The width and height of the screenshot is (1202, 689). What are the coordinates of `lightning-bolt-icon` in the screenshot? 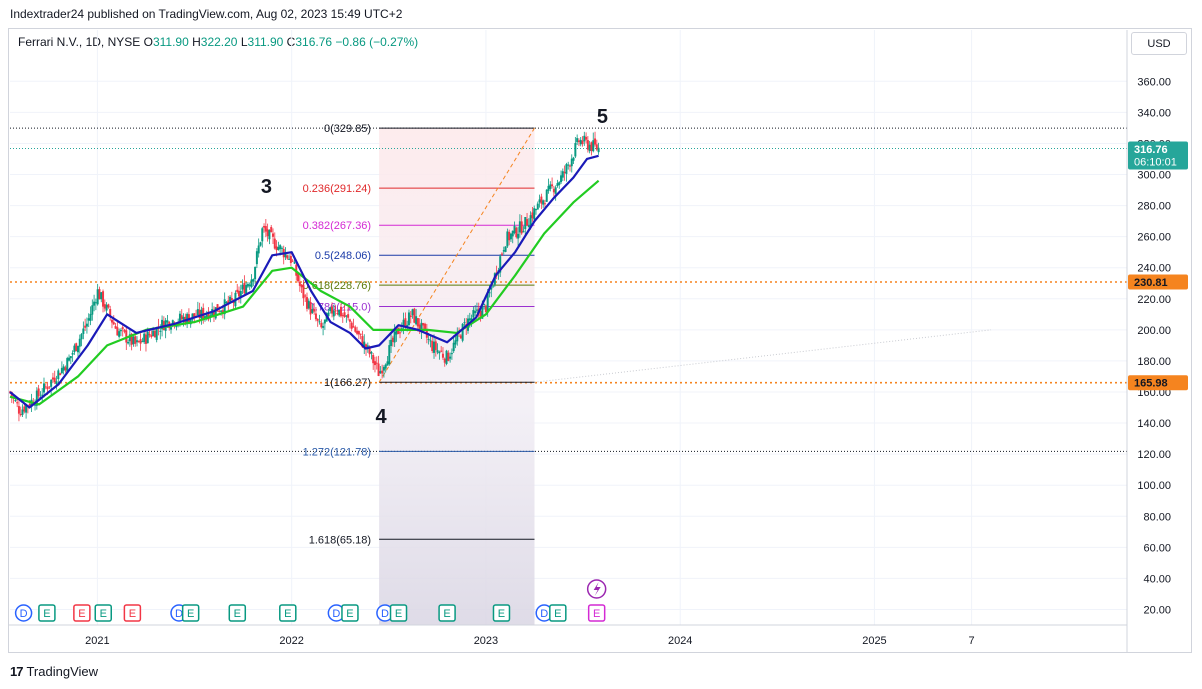 It's located at (597, 589).